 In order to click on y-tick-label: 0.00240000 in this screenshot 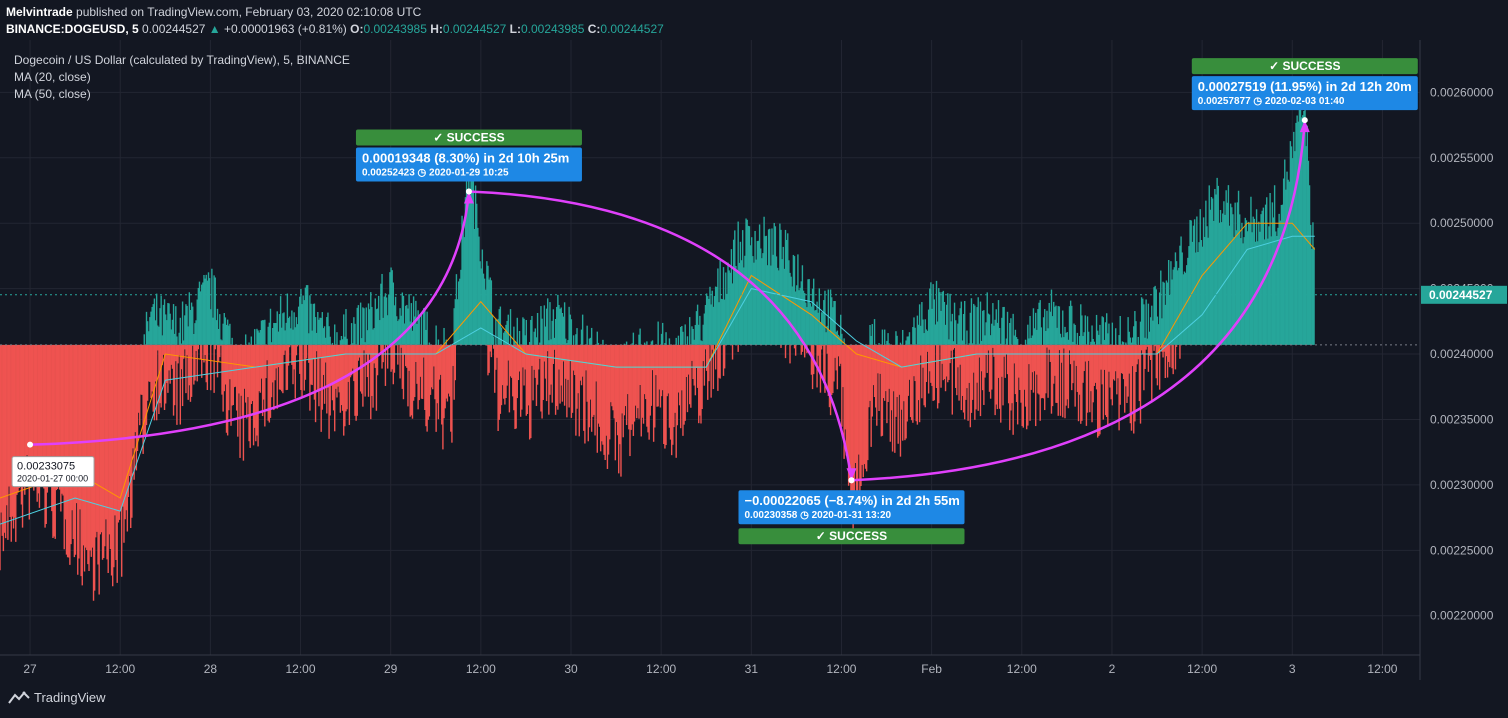, I will do `click(1462, 354)`.